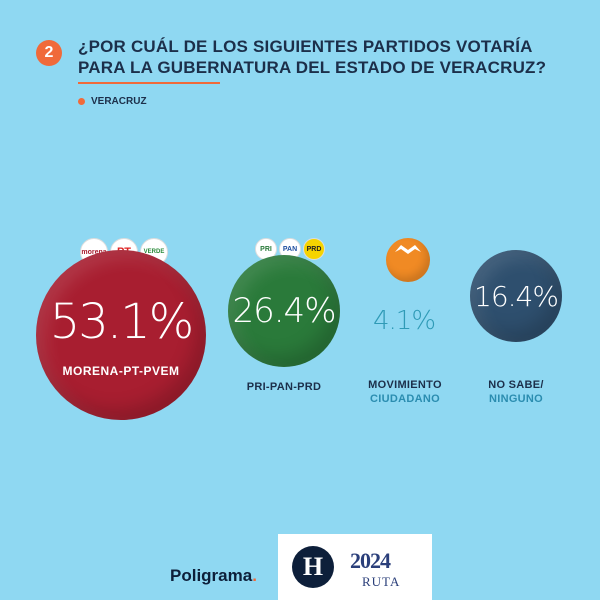  I want to click on prd-logo-icon: PRD, so click(314, 249).